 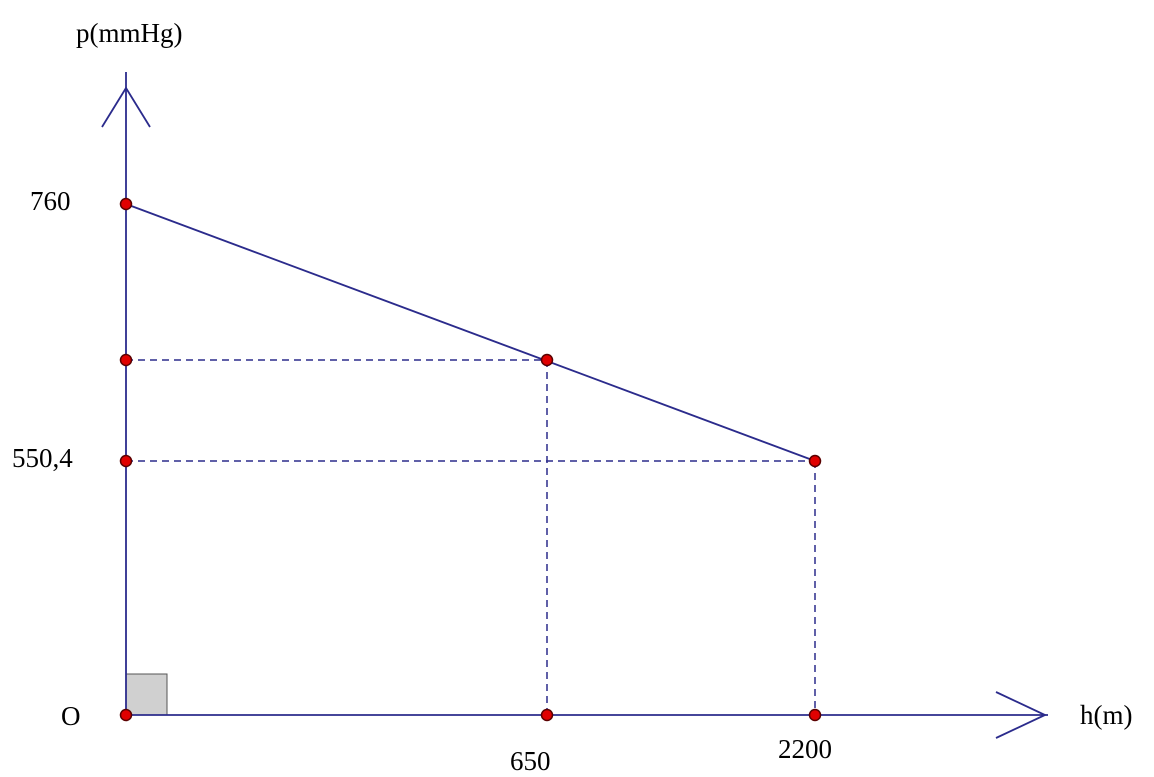 I want to click on right-angle-marker, so click(x=146, y=694).